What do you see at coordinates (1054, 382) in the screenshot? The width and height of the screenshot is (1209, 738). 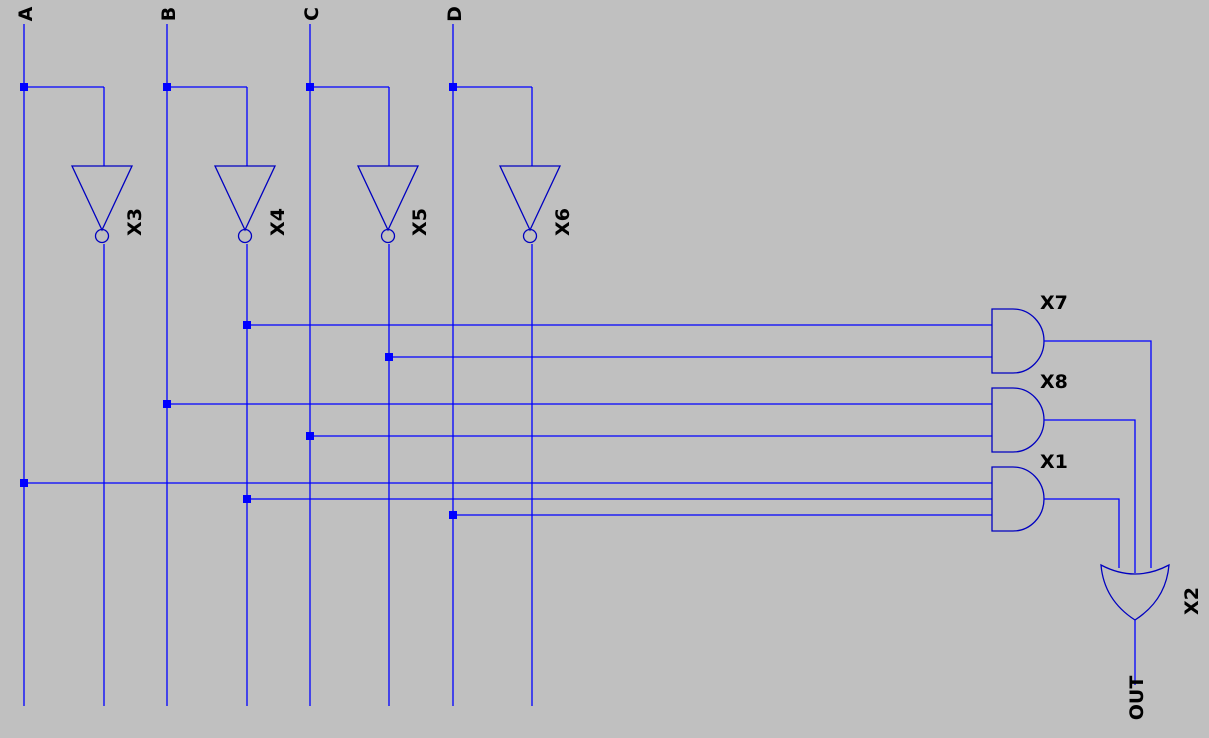 I see `and-label-x8: X8` at bounding box center [1054, 382].